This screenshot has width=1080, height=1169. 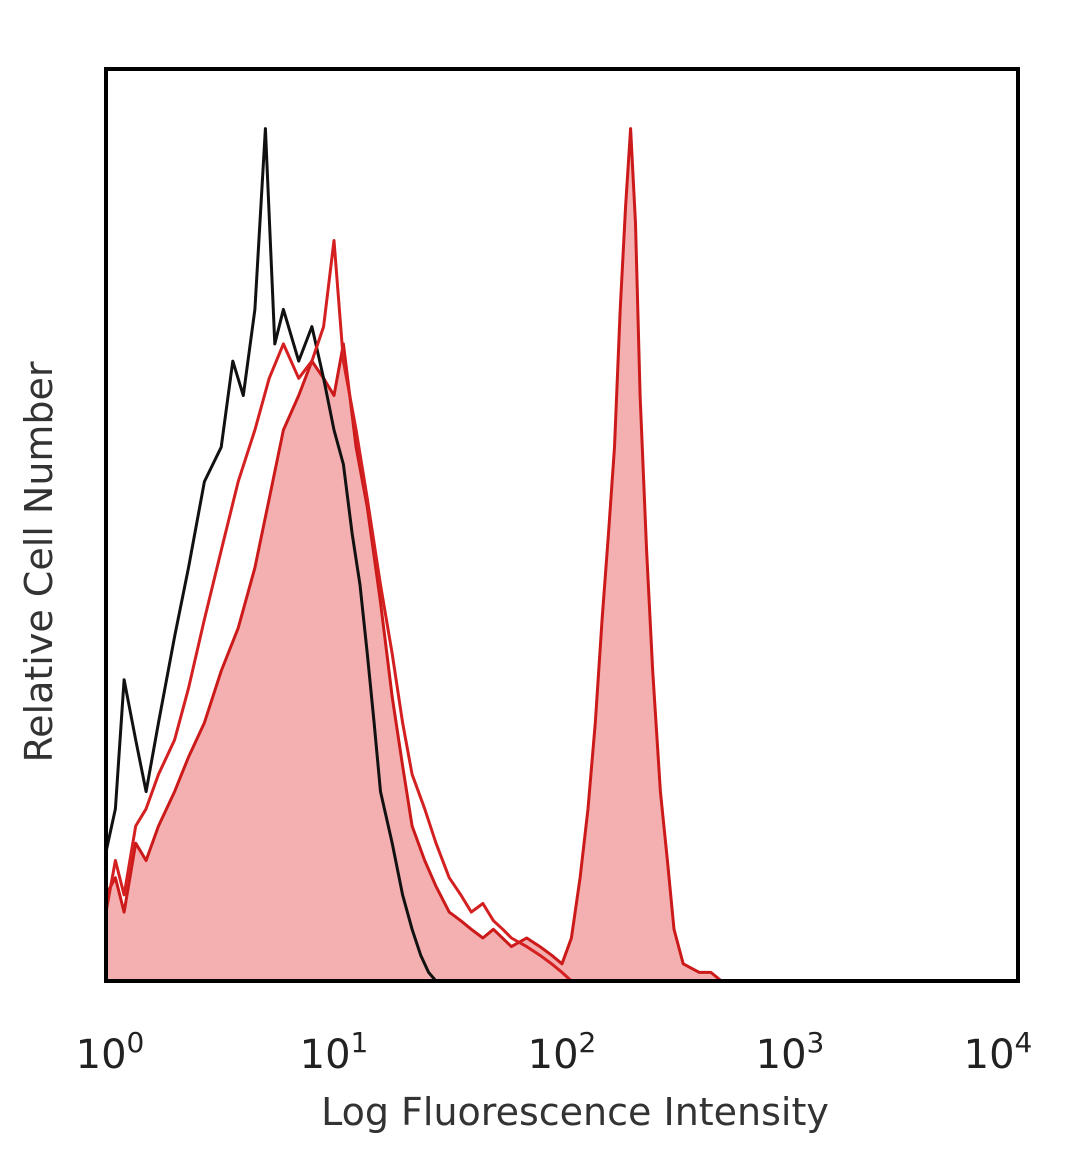 I want to click on x-axis-title: Log Fluorescence Intensity, so click(x=575, y=1112).